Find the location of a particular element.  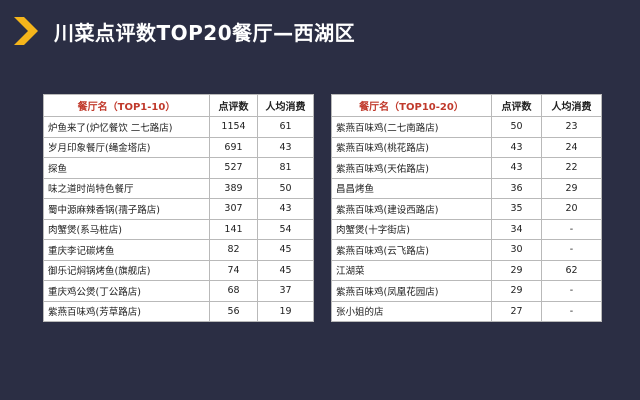

review-count-cell: 36 is located at coordinates (516, 188).